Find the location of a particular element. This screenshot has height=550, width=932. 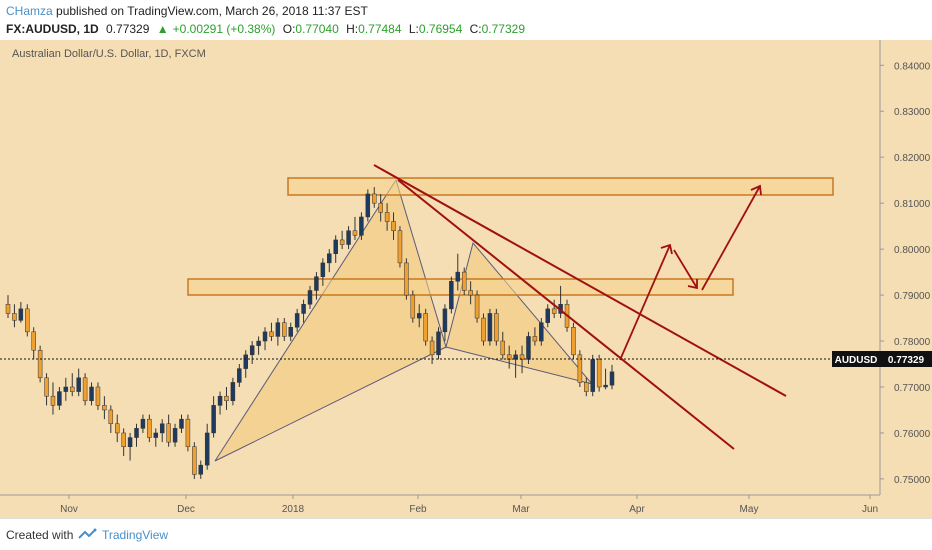

chart-title: Australian Dollar/U.S. Dollar, 1D, FXCM is located at coordinates (109, 54).